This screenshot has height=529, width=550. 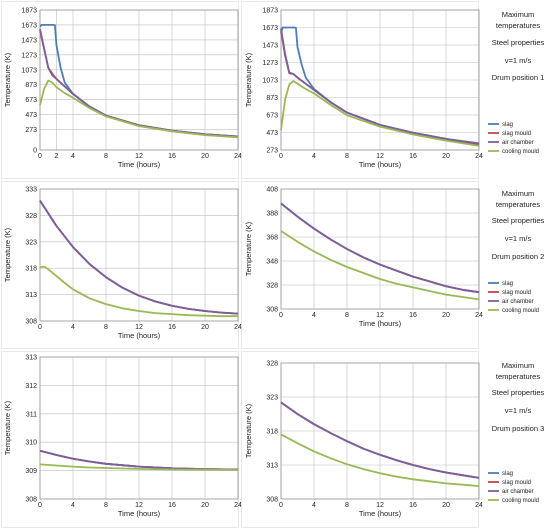 What do you see at coordinates (57, 156) in the screenshot?
I see `x-tick-label: 2` at bounding box center [57, 156].